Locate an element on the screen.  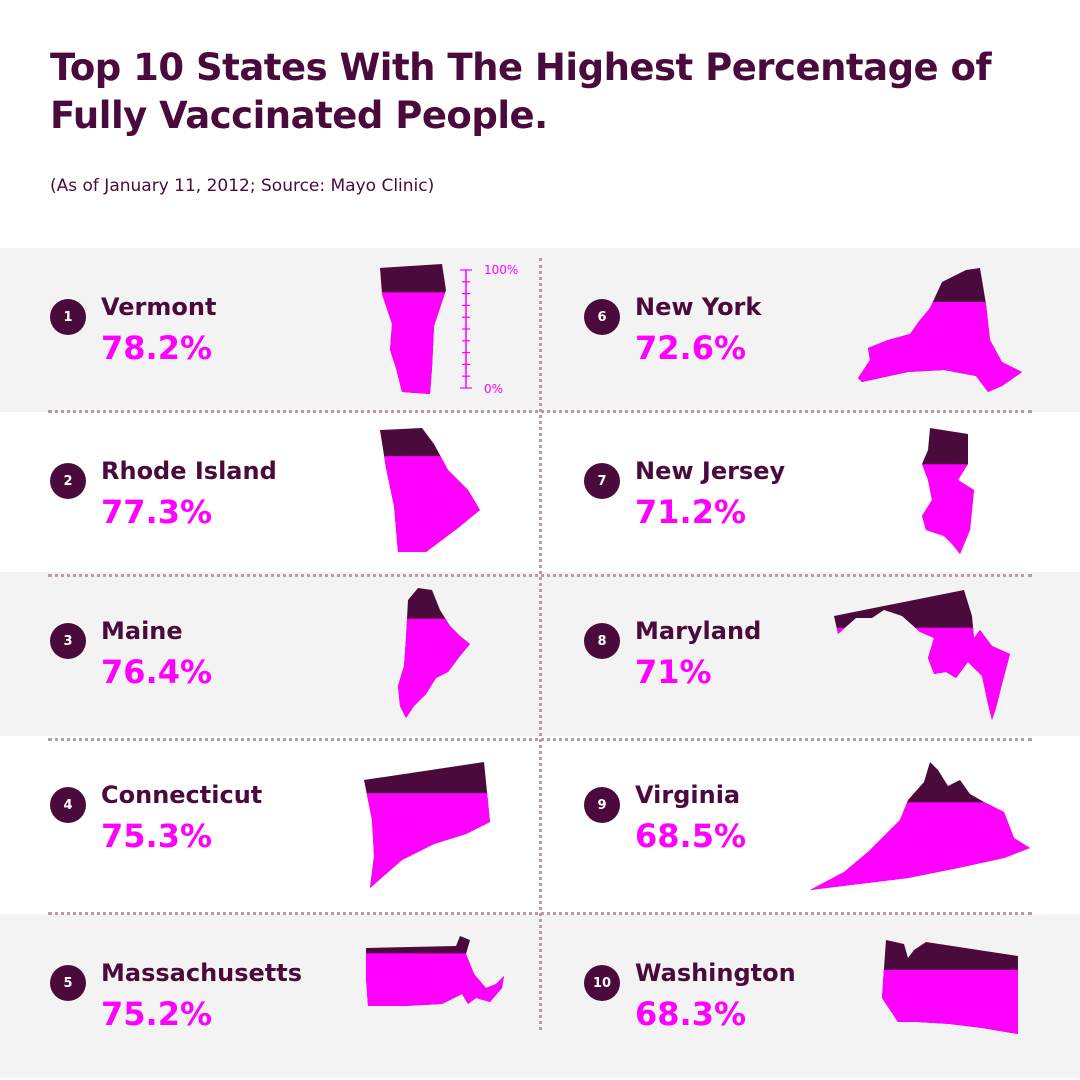
list-item-rhode-island: 2 Rhode Island 77.3% is located at coordinates (290, 494).